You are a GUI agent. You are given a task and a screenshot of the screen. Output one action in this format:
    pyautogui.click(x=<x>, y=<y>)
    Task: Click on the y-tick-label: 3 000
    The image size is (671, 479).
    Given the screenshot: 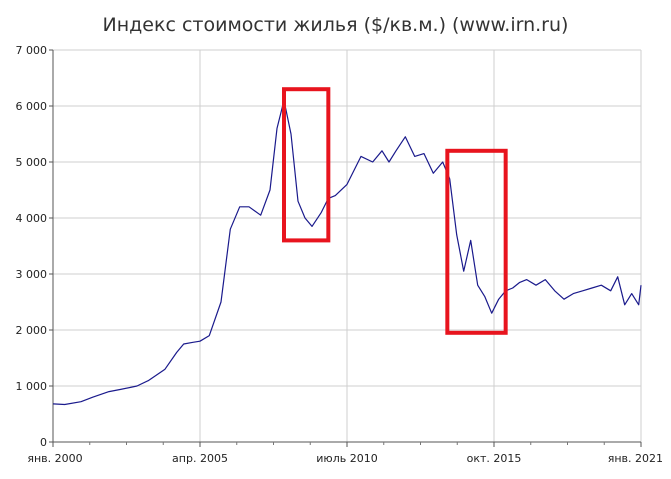 What is the action you would take?
    pyautogui.click(x=32, y=274)
    